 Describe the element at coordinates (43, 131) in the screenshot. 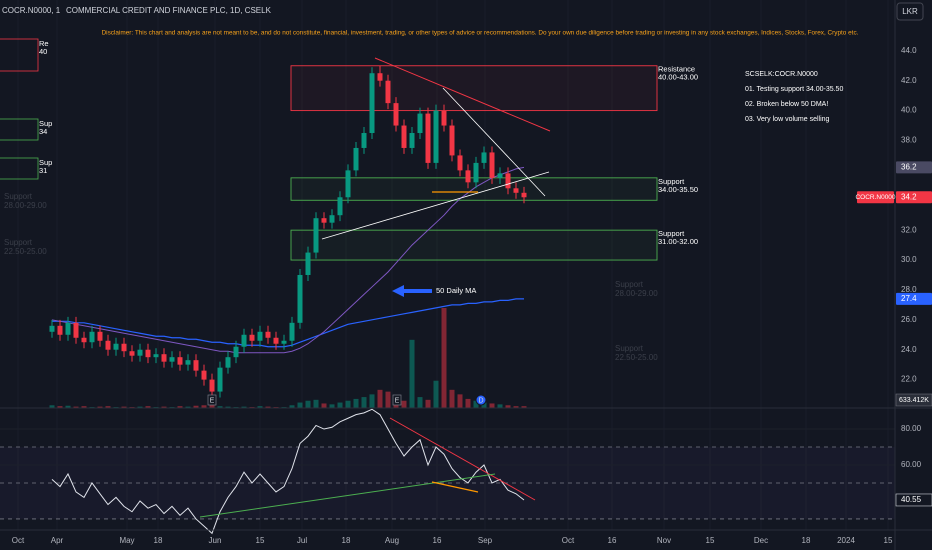

I see `cropped-label: 34` at that location.